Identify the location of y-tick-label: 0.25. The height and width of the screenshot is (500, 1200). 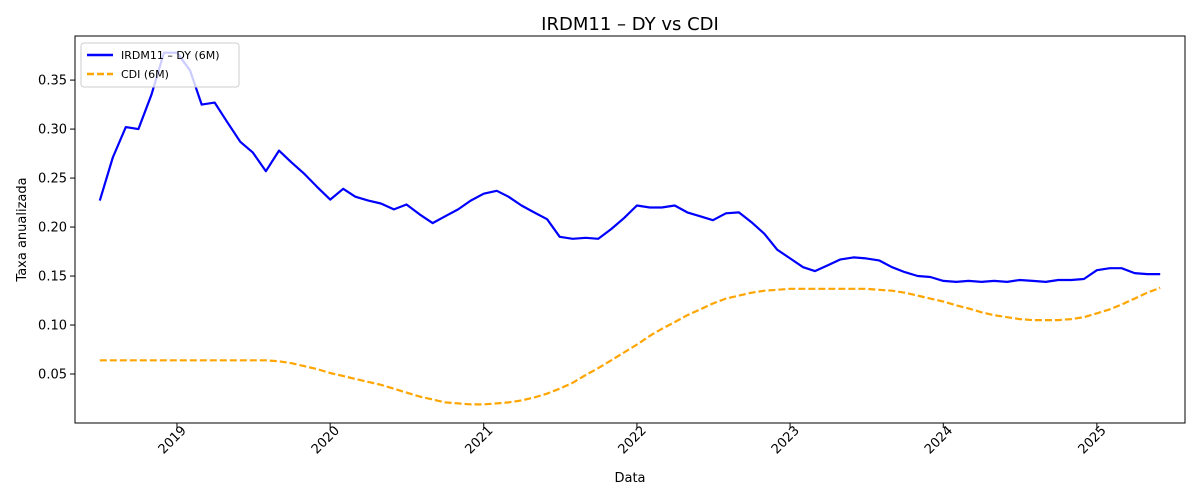
(52, 179).